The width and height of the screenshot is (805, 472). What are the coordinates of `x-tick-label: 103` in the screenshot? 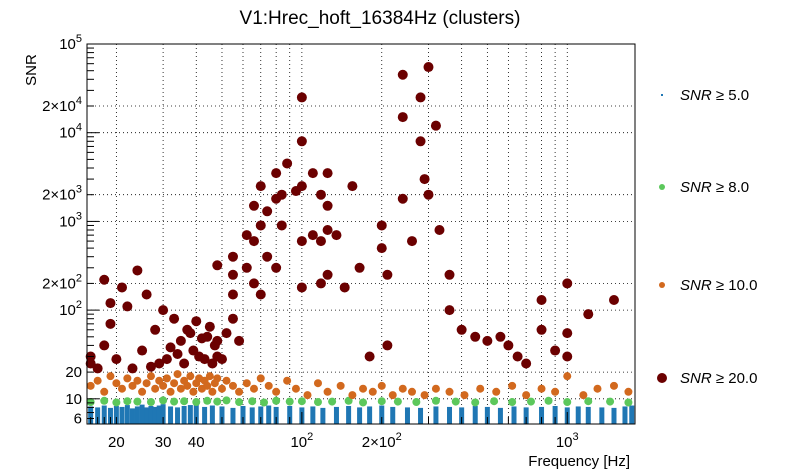 It's located at (567, 441).